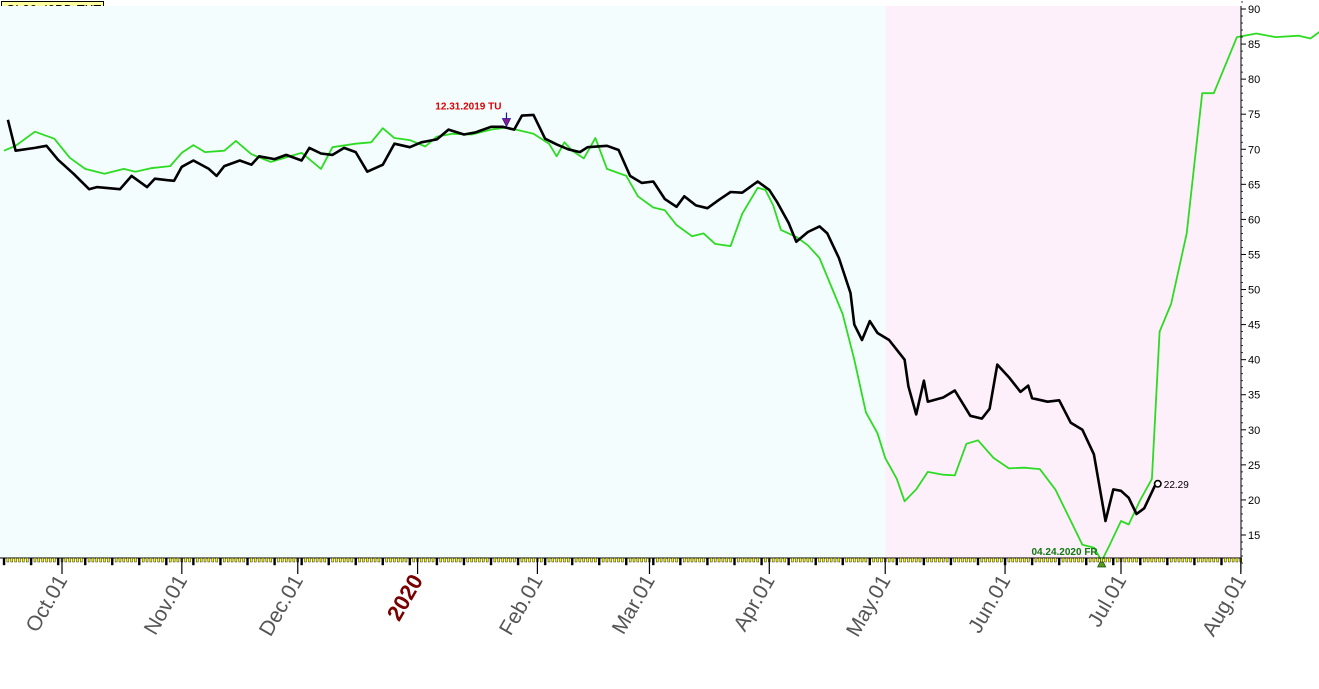  What do you see at coordinates (1254, 501) in the screenshot?
I see `y-tick-label-20: 20` at bounding box center [1254, 501].